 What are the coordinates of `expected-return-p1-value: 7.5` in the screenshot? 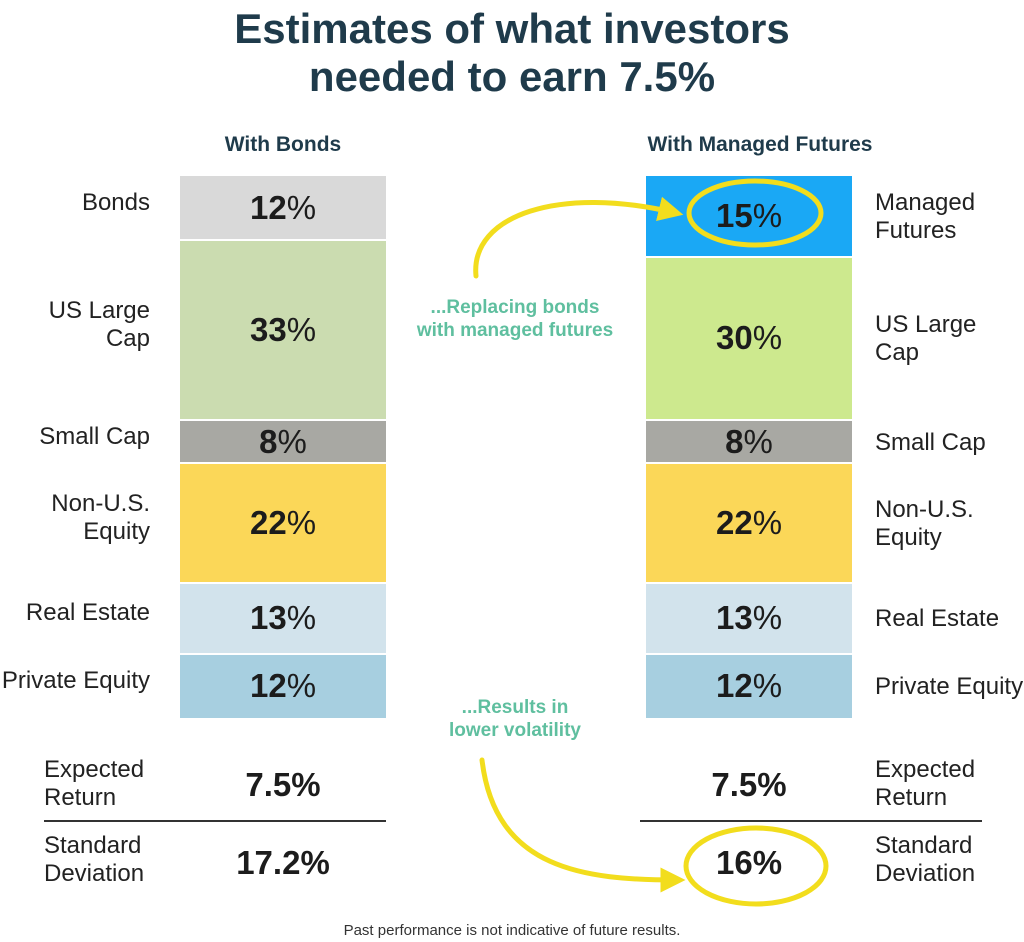 It's located at (268, 784).